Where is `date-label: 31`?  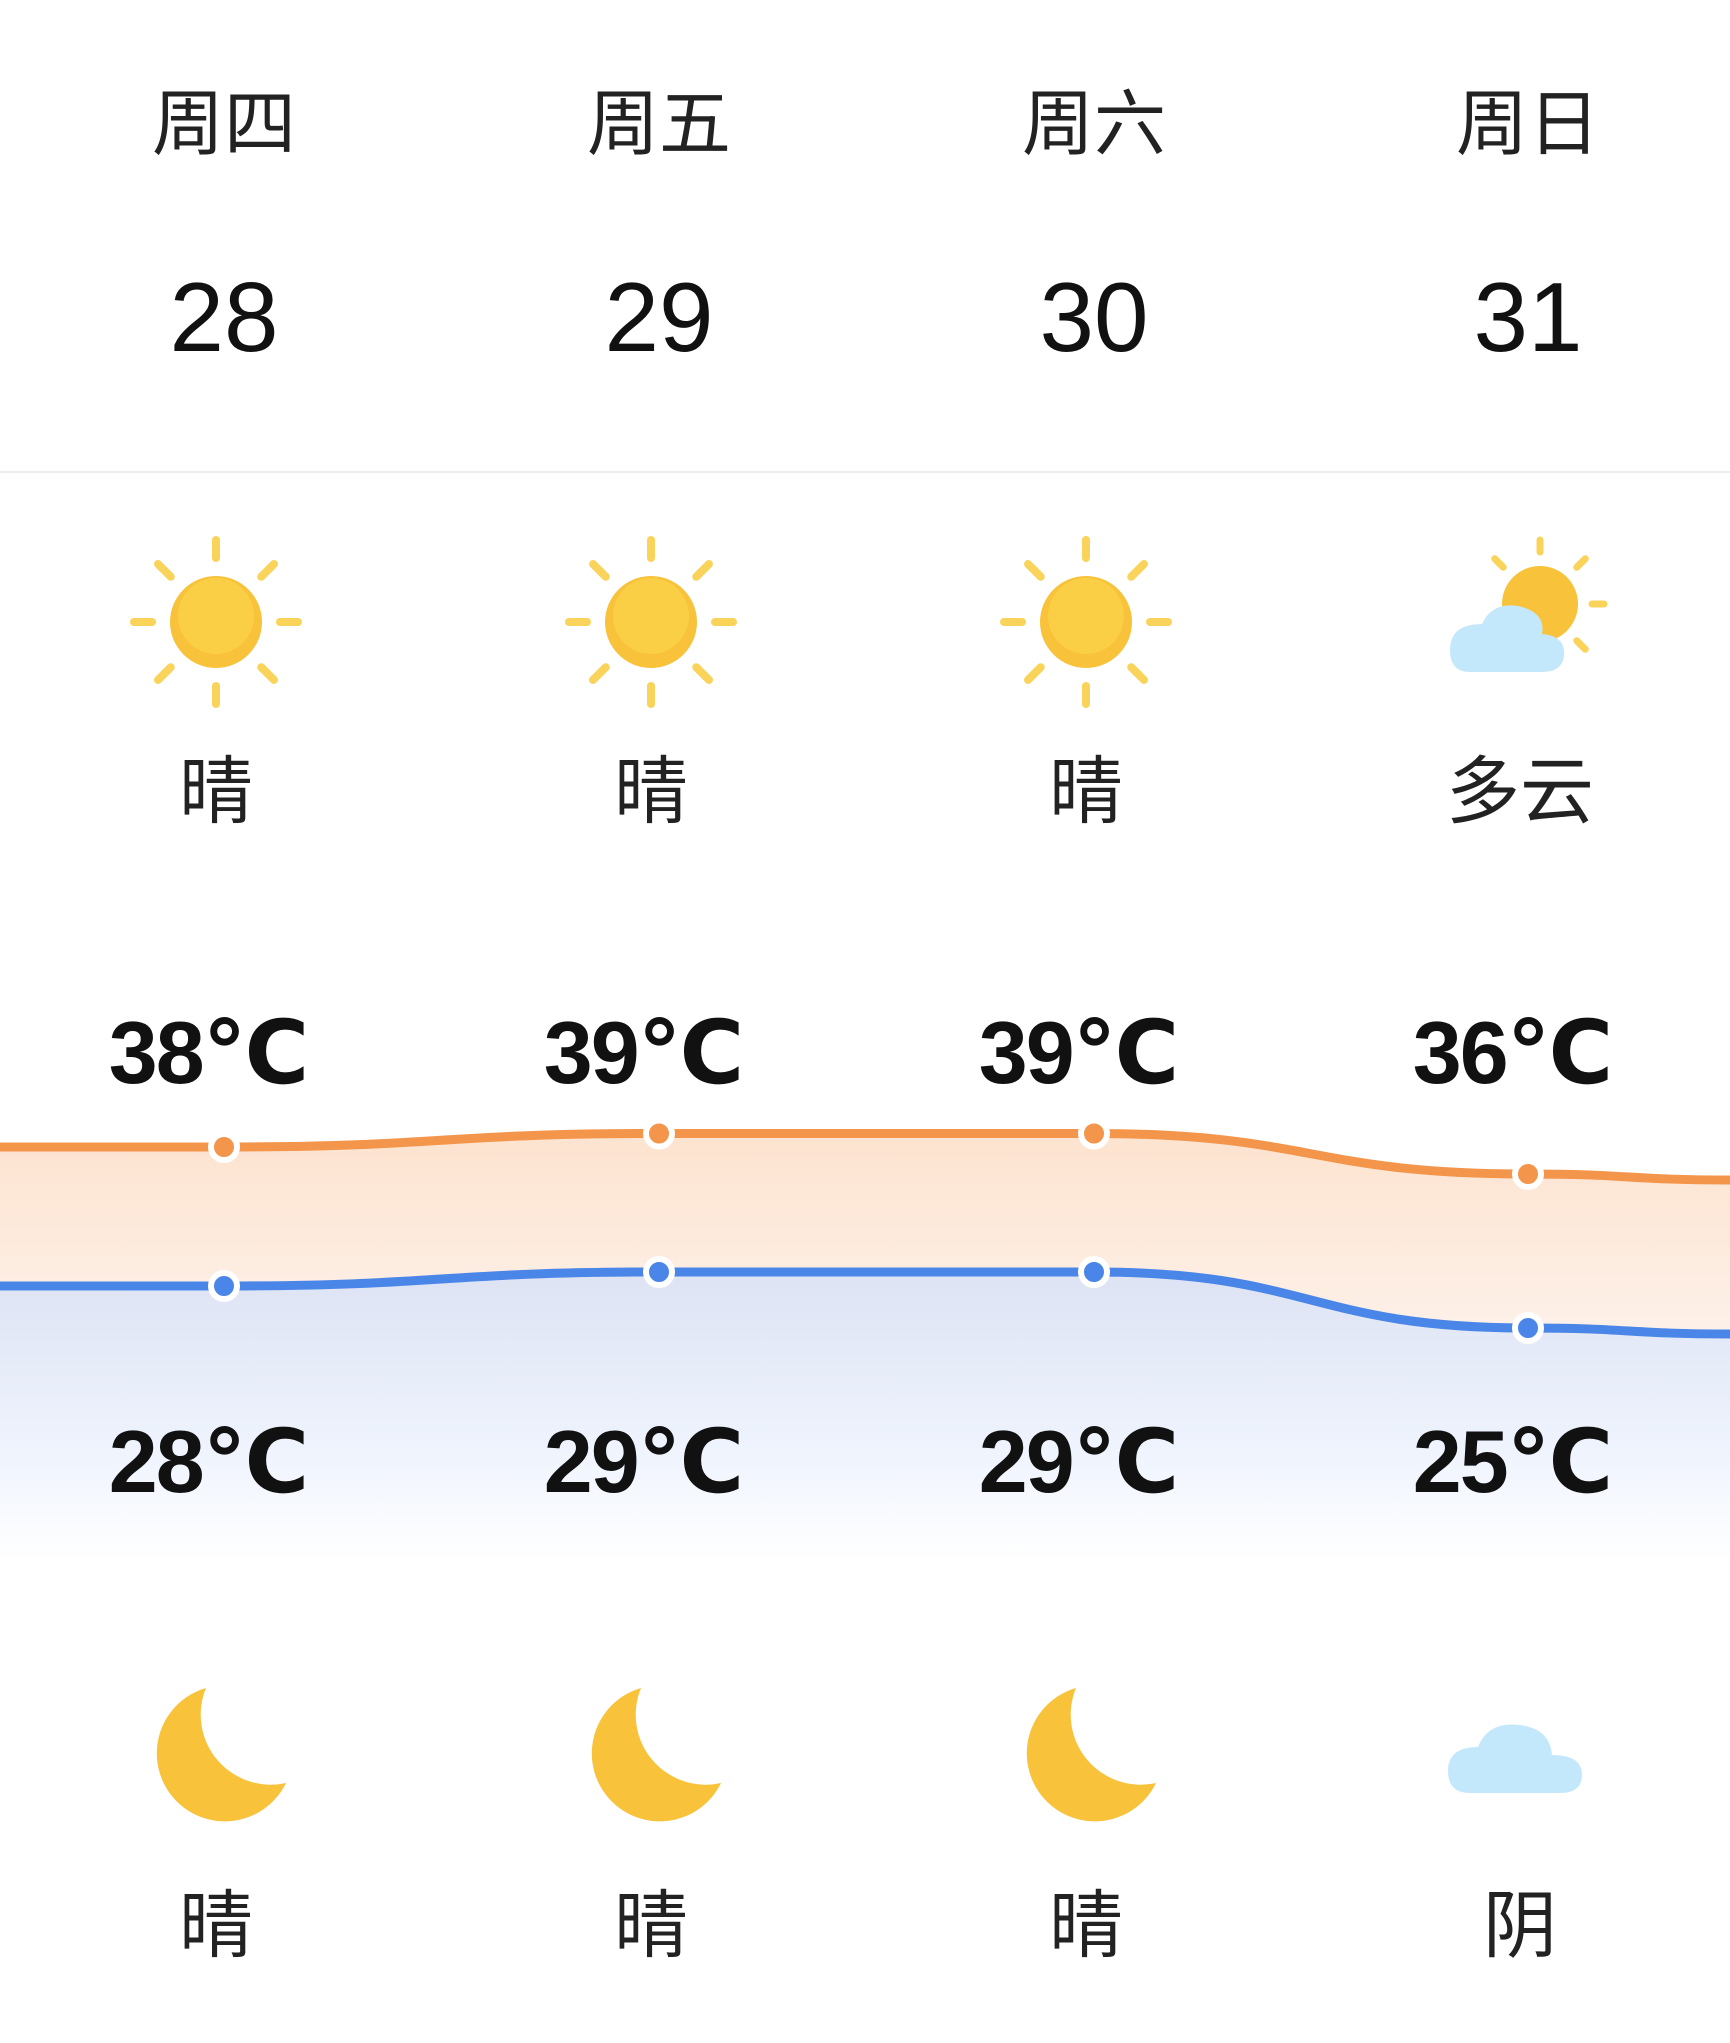
date-label: 31 is located at coordinates (1528, 317).